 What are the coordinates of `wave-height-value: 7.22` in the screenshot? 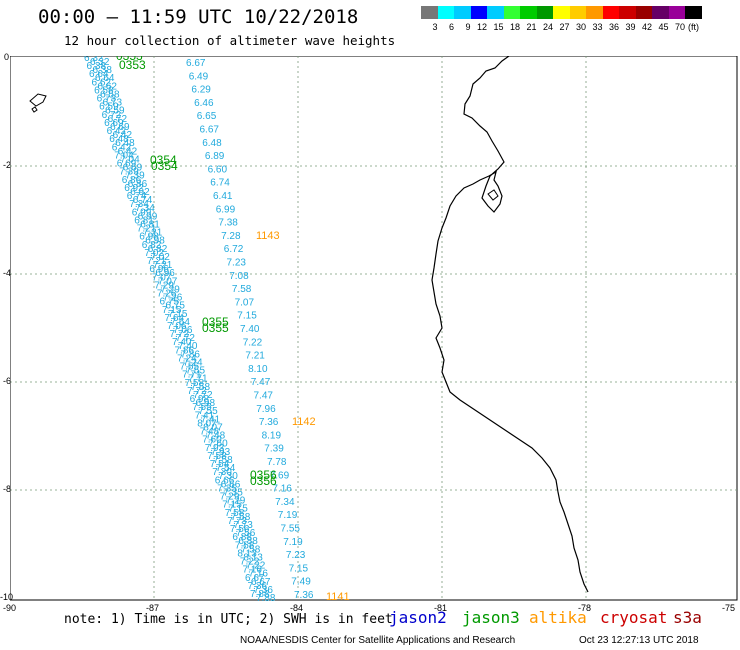 It's located at (256, 566).